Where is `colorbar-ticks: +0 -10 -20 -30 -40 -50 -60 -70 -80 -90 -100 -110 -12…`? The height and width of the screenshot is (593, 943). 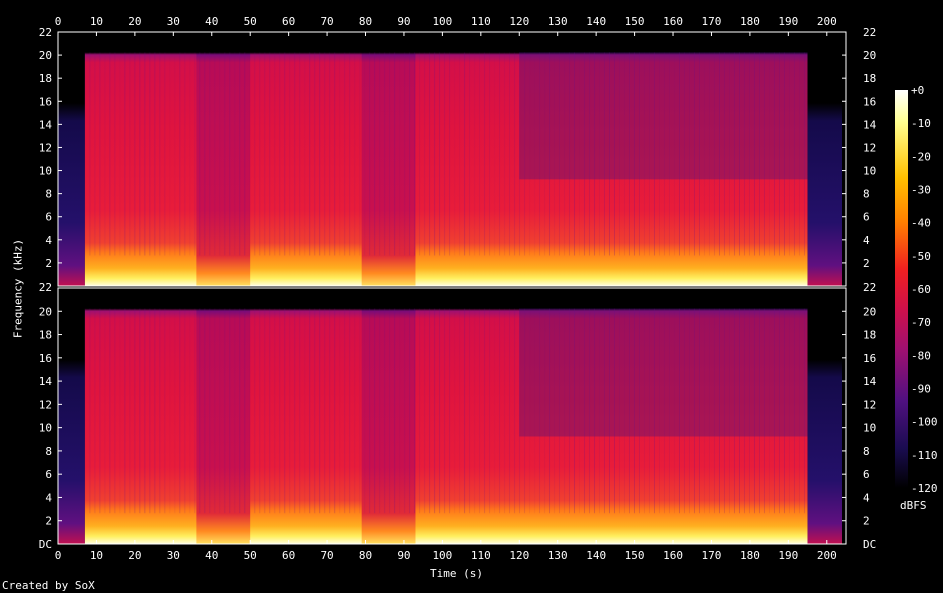
colorbar-ticks: +0 -10 -20 -30 -40 -50 -60 -70 -80 -90 -100 -110 -12… is located at coordinates (924, 289).